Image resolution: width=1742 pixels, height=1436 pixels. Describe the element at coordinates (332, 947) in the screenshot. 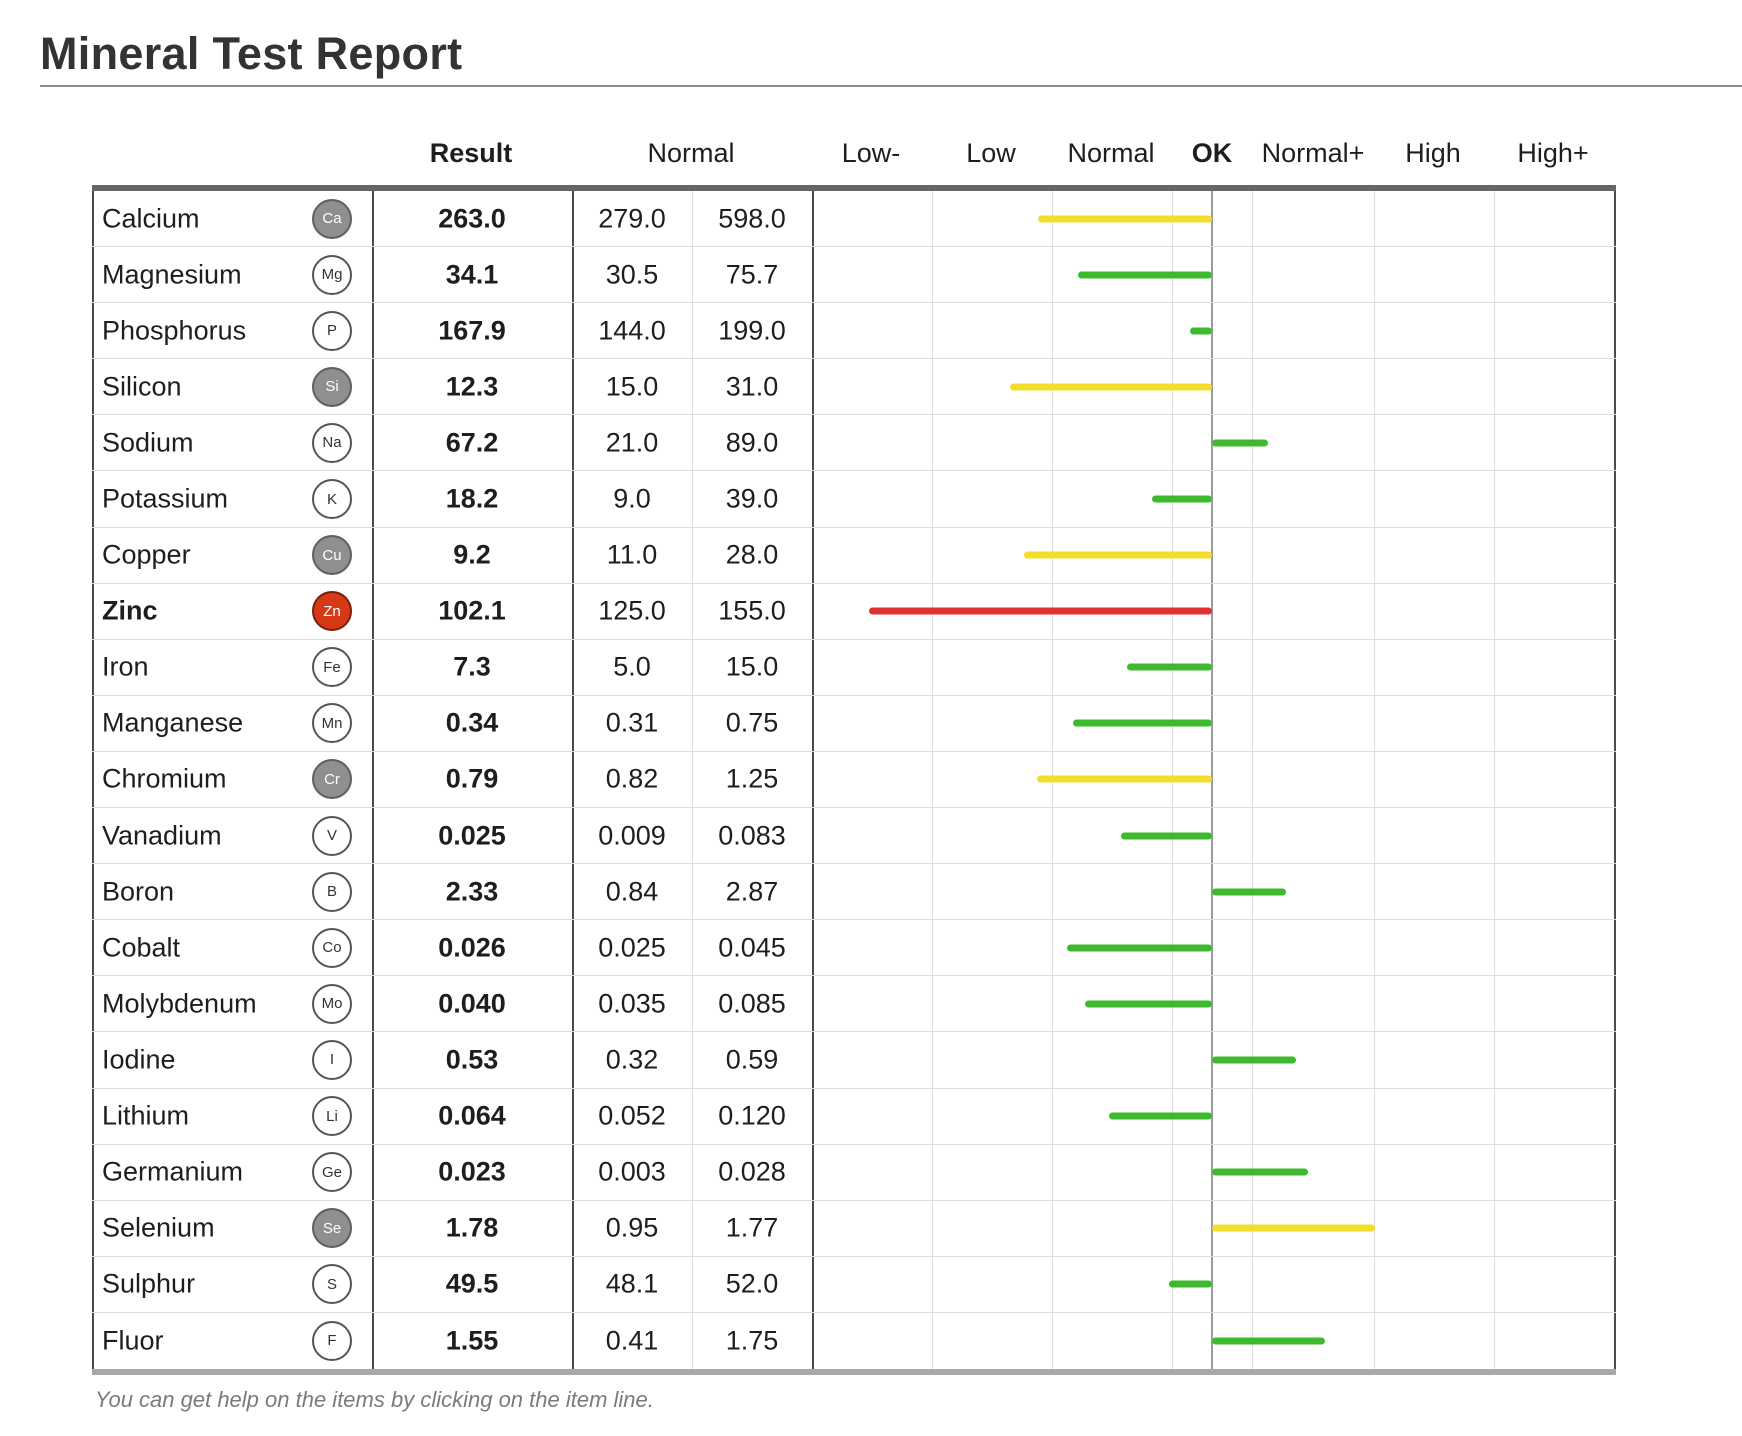

I see `element-symbol-badge: Co` at that location.